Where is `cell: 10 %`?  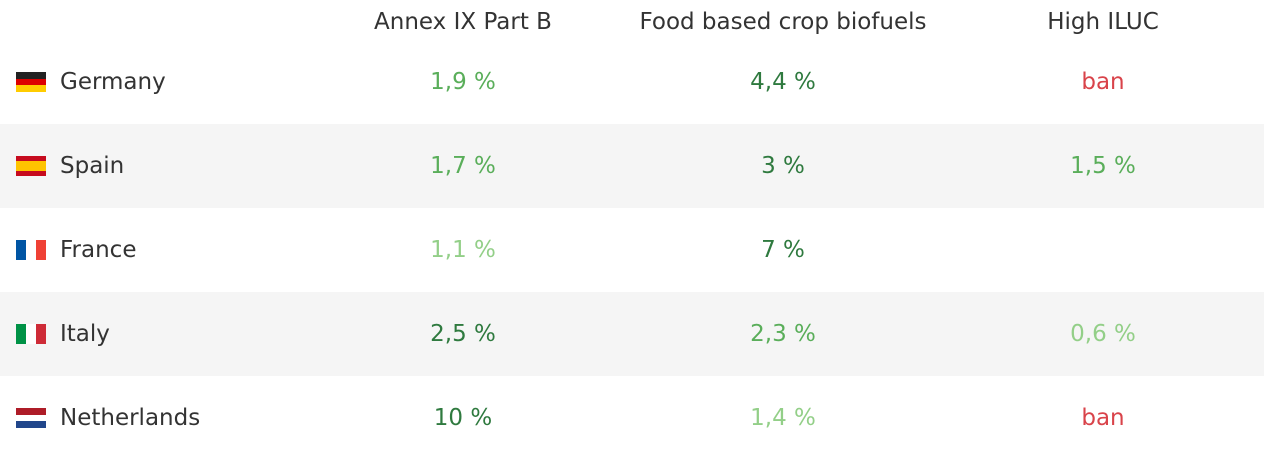 cell: 10 % is located at coordinates (463, 418).